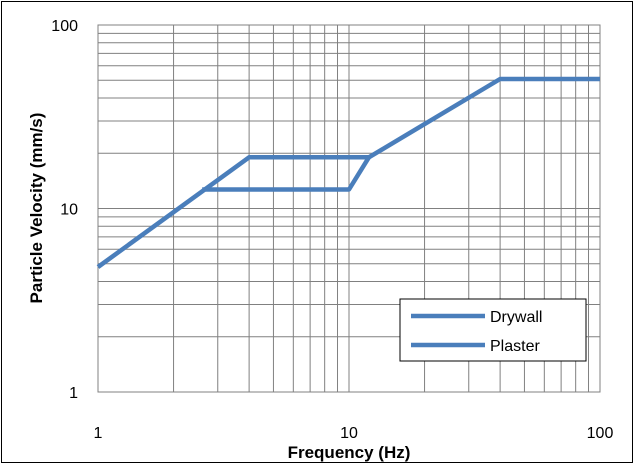 The height and width of the screenshot is (467, 637). I want to click on y-tick-label: 1, so click(73, 393).